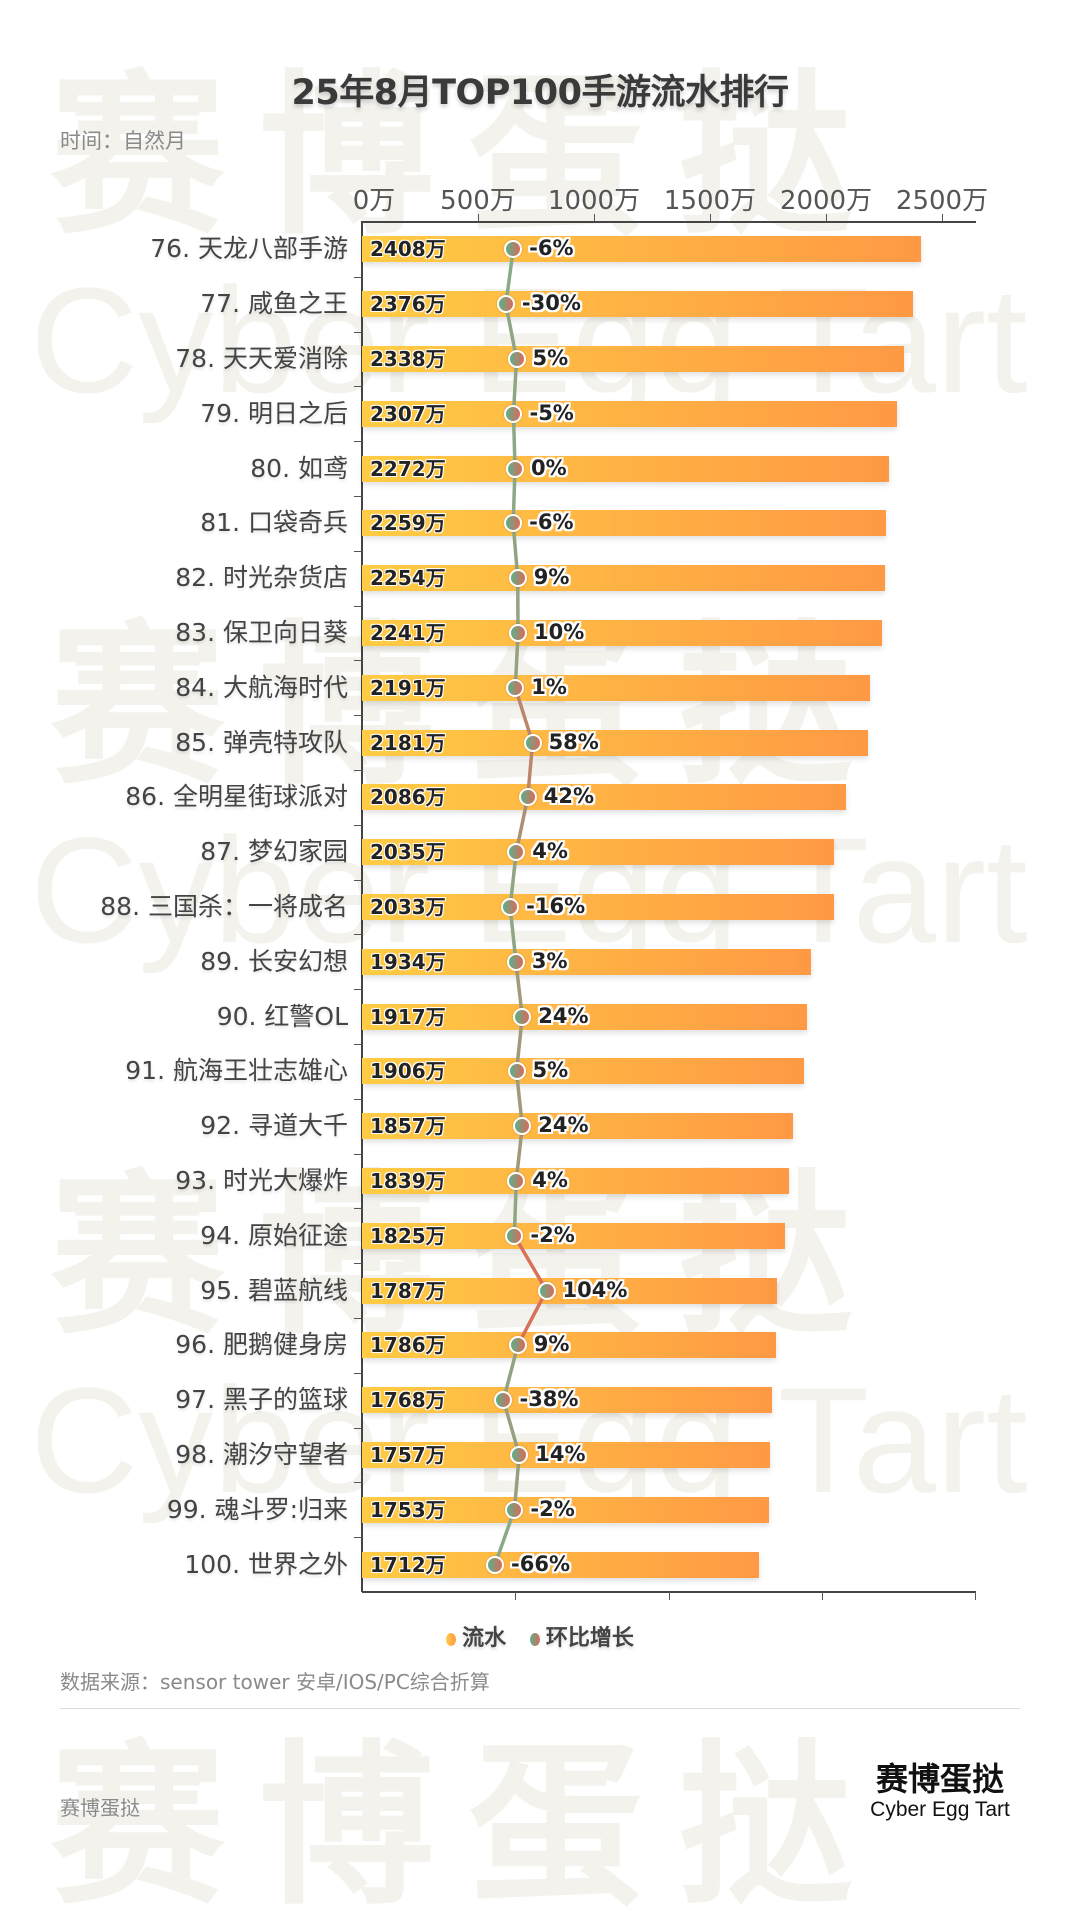  What do you see at coordinates (408, 633) in the screenshot?
I see `revenue-value-label: 2241万` at bounding box center [408, 633].